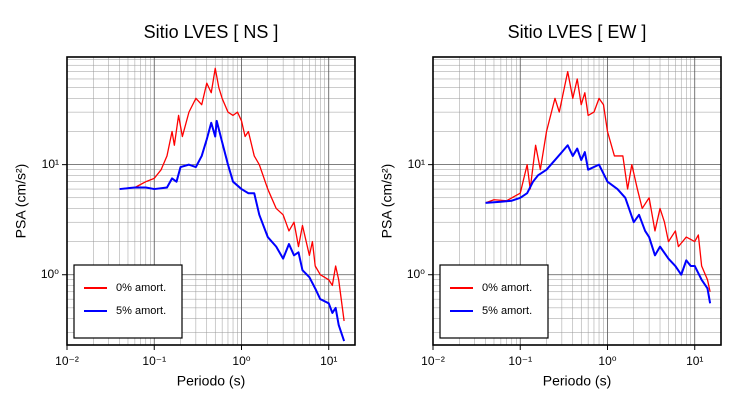 This screenshot has width=730, height=400. What do you see at coordinates (211, 32) in the screenshot?
I see `chart-title: Sitio LVES [ NS ]` at bounding box center [211, 32].